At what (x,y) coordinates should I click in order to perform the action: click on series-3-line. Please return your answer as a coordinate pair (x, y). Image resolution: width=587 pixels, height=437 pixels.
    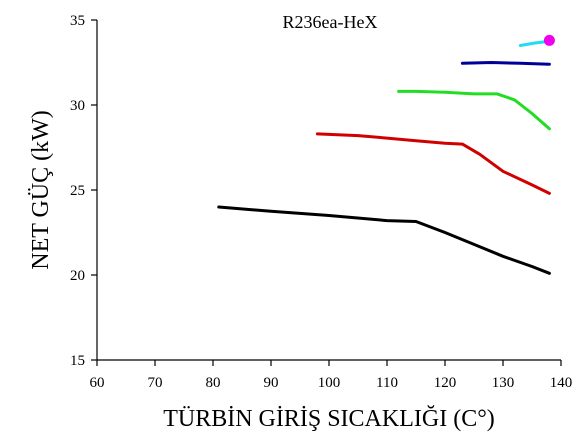
    Looking at the image, I should click on (474, 110).